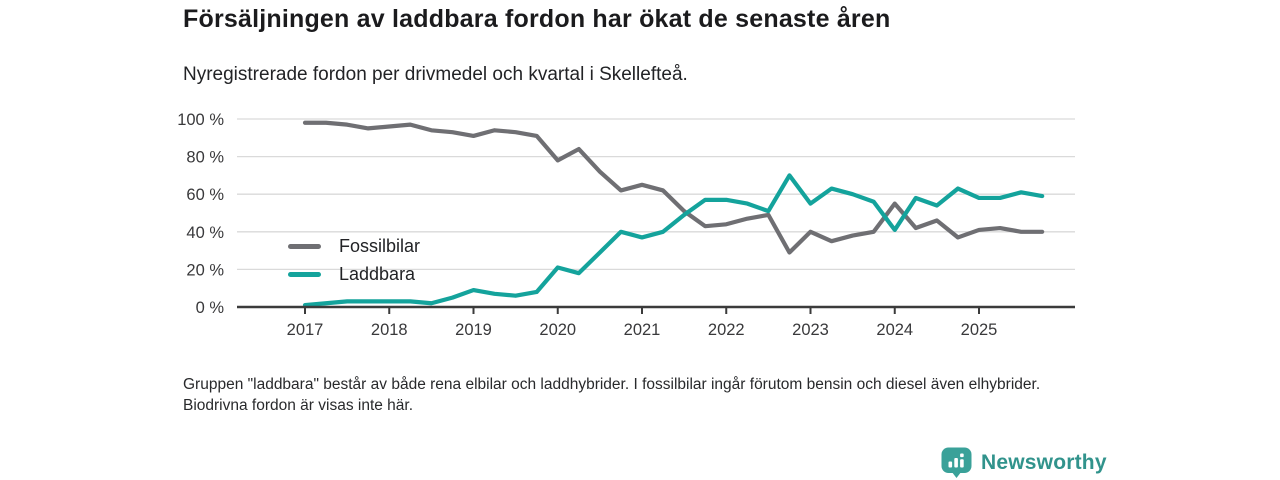  Describe the element at coordinates (979, 330) in the screenshot. I see `x-axis-label: 2025` at that location.